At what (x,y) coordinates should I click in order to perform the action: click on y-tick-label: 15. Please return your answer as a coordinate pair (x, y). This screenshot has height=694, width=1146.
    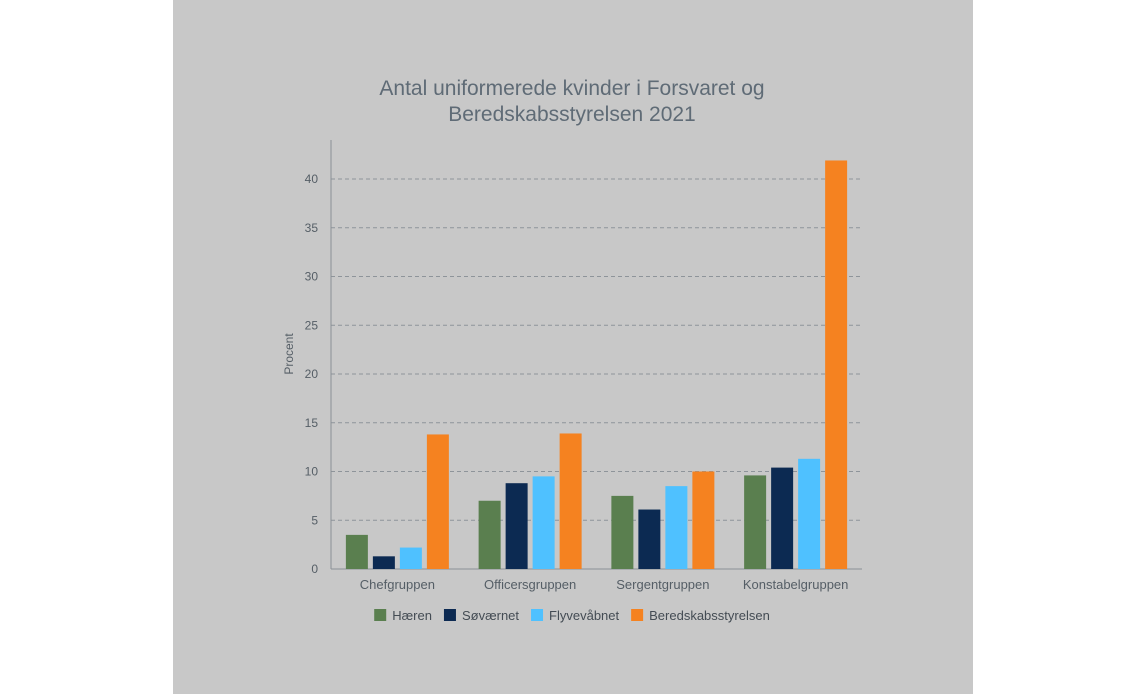
    Looking at the image, I should click on (312, 423).